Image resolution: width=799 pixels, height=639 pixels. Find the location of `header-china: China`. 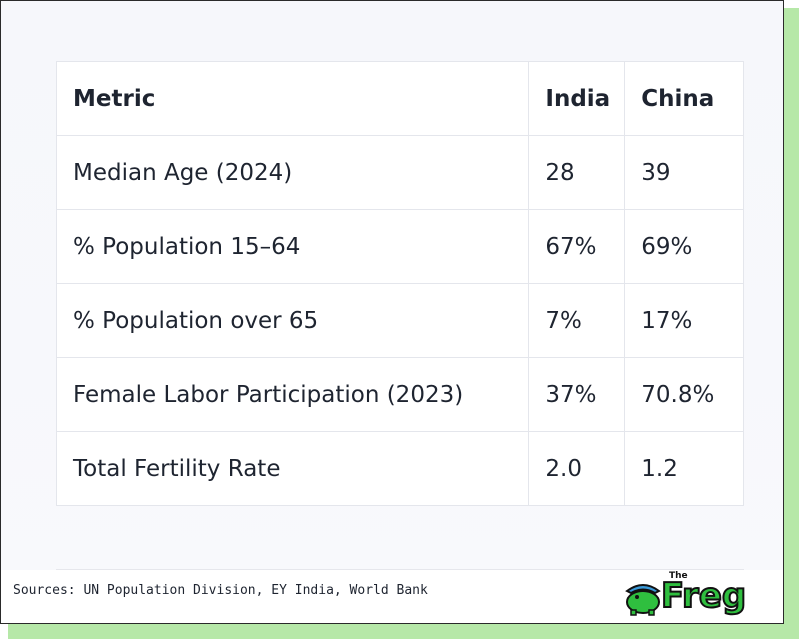

header-china: China is located at coordinates (684, 98).